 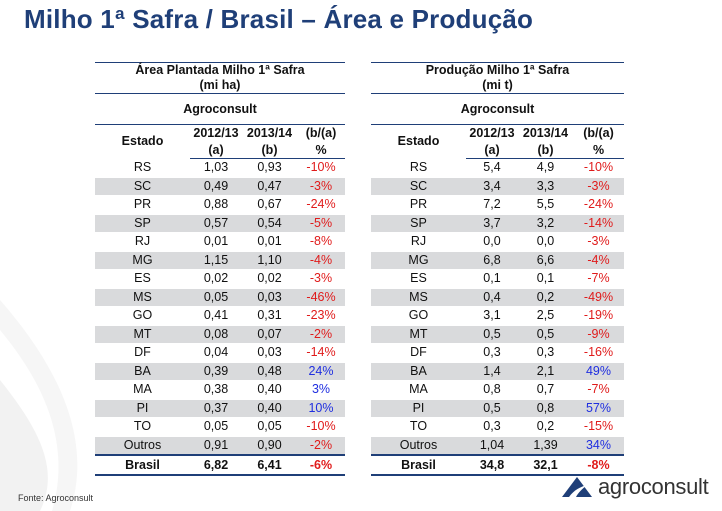 I want to click on production-cell-2013: 0,7, so click(x=545, y=389).